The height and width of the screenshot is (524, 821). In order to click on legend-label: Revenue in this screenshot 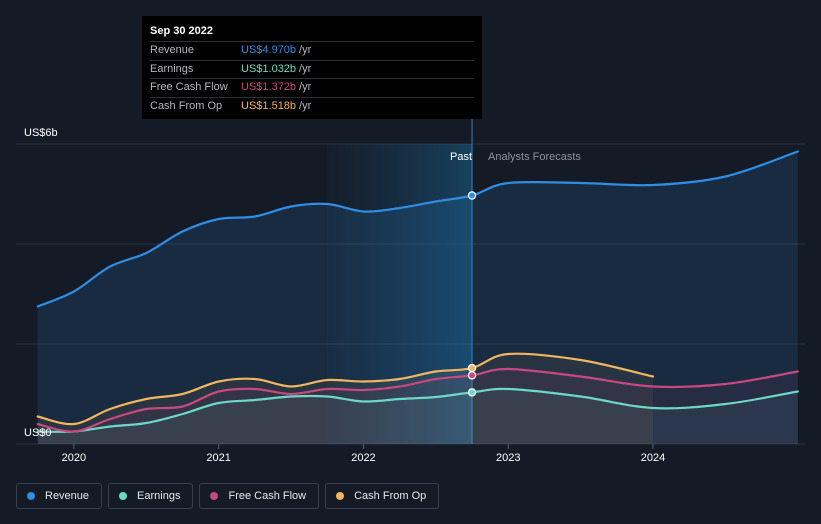, I will do `click(67, 496)`.